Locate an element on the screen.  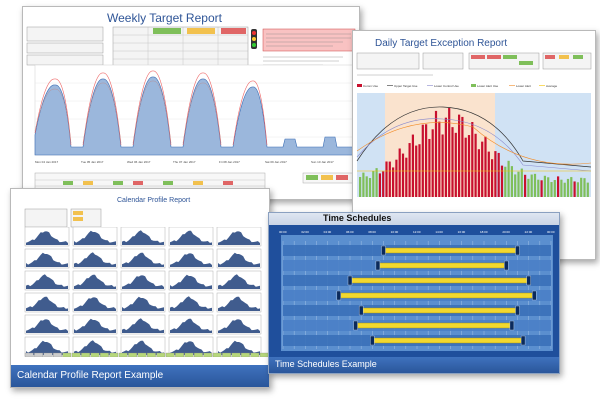
weekly-x-tick: Wed 06 Jan 2017 is located at coordinates (139, 162).